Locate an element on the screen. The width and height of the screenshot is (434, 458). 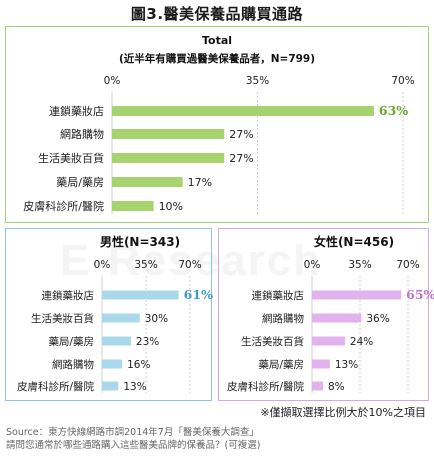
female-value-label: 13% is located at coordinates (346, 365).